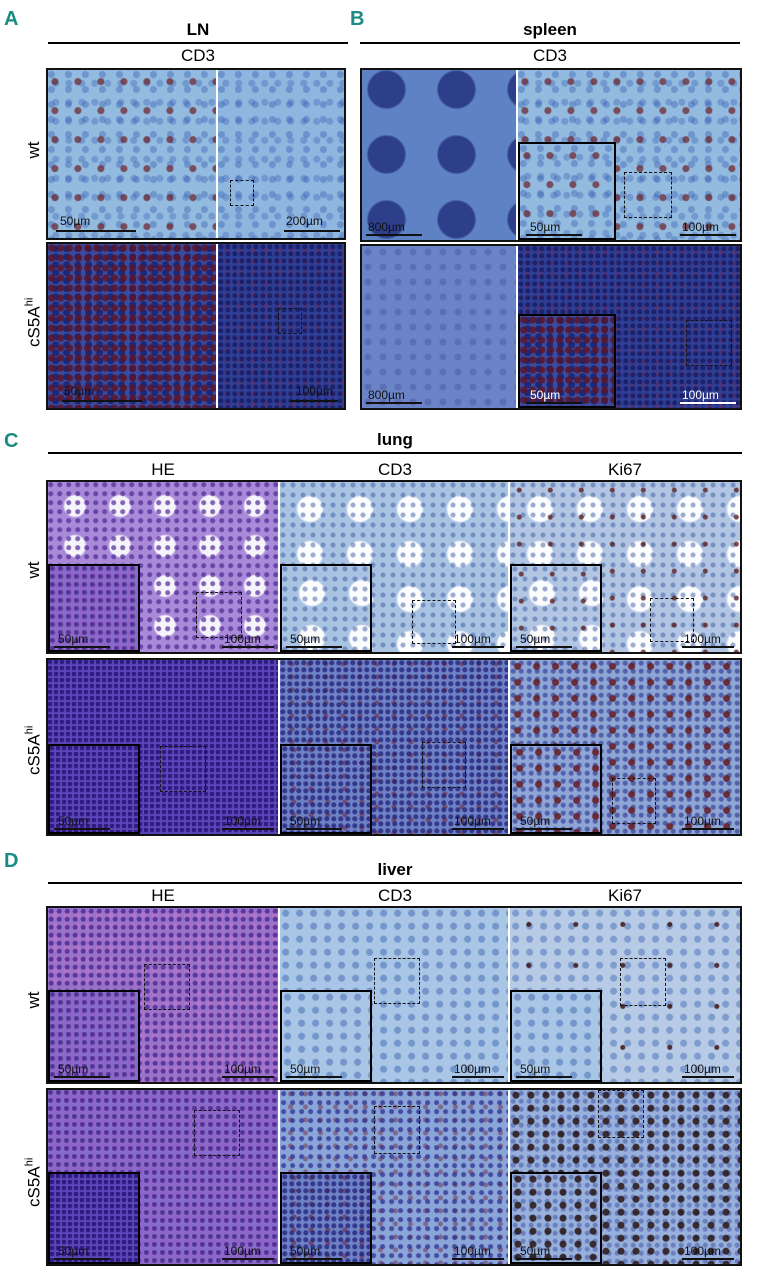  What do you see at coordinates (551, 327) in the screenshot?
I see `spleen-mut-frame: 800µm 50µm 100µm` at bounding box center [551, 327].